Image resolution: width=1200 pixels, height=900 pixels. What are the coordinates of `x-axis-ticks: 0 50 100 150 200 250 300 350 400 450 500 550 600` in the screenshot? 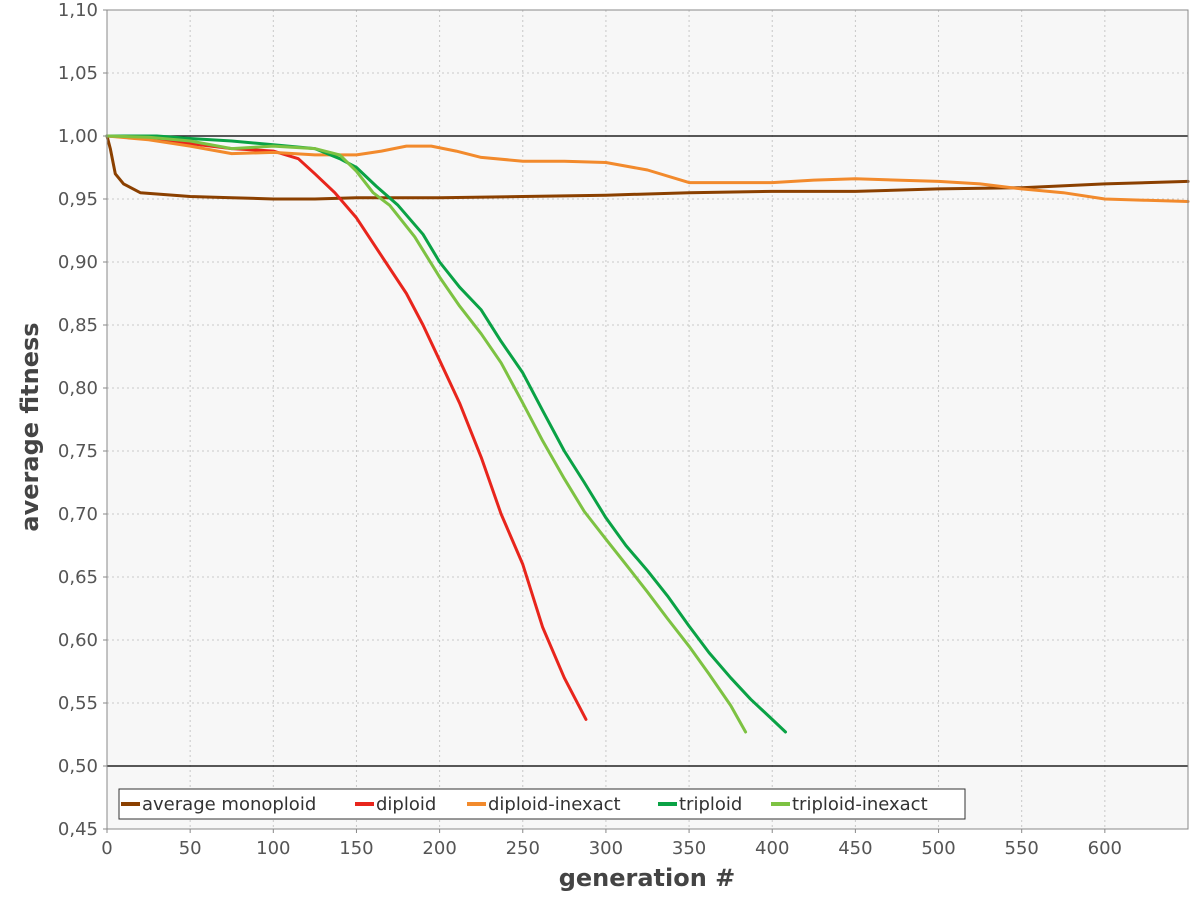 It's located at (611, 844).